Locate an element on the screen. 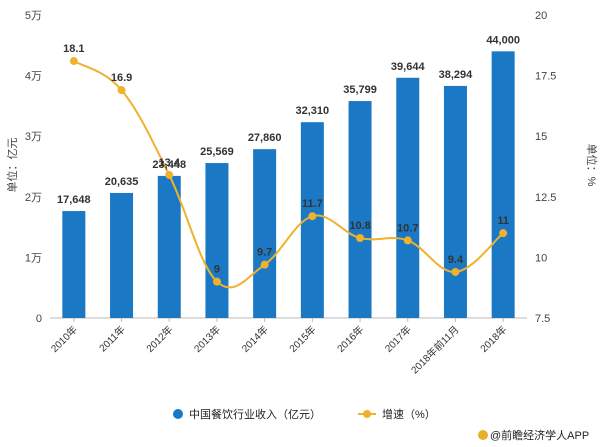 This screenshot has height=447, width=602. bar-value-label: 20,635 is located at coordinates (122, 182).